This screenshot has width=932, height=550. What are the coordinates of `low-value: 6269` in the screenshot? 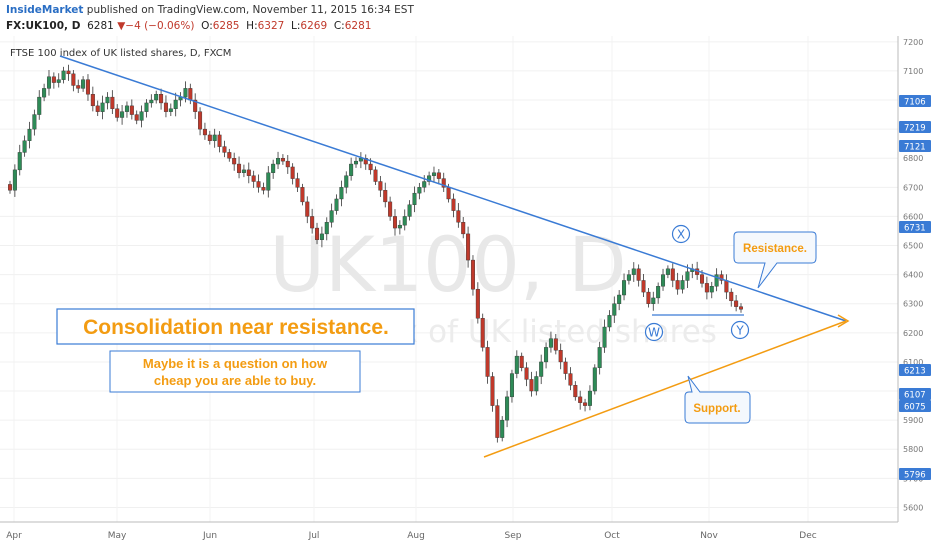 It's located at (314, 26).